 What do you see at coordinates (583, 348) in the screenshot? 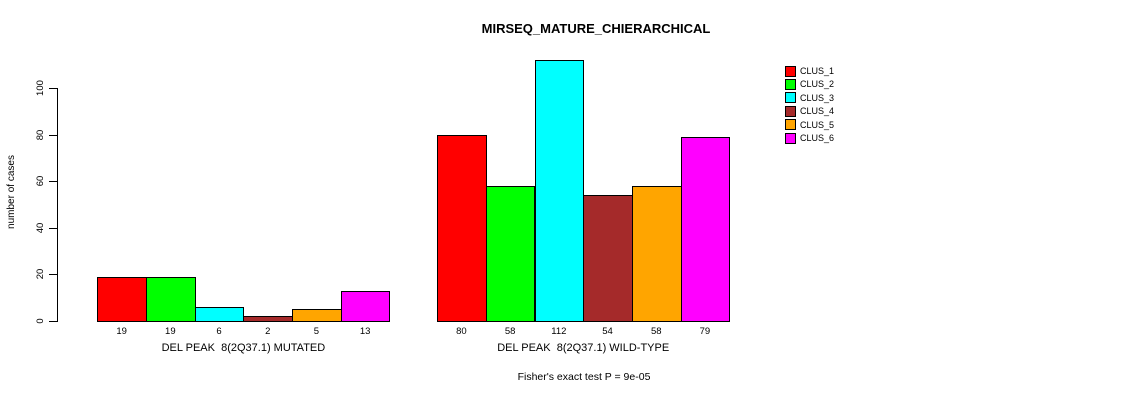
I see `category-label-group1: DEL PEAK 8(2Q37.1) WILD-TYPE` at bounding box center [583, 348].